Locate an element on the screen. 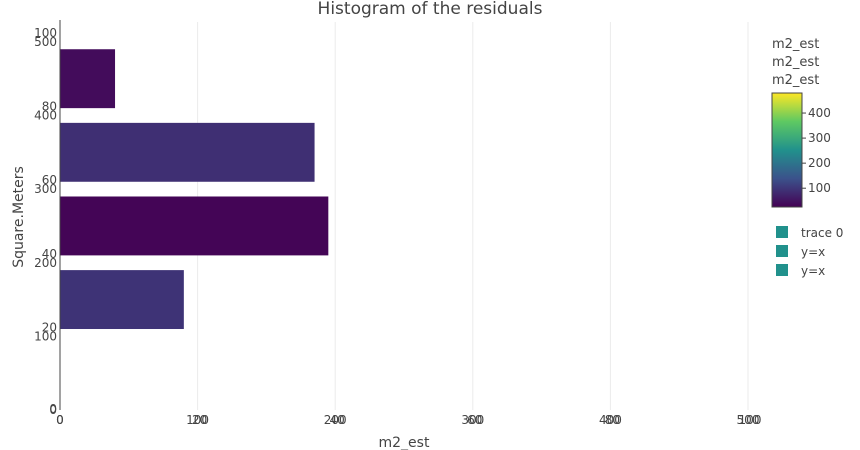 This screenshot has height=450, width=860. x-tick-label: 100 is located at coordinates (197, 420).